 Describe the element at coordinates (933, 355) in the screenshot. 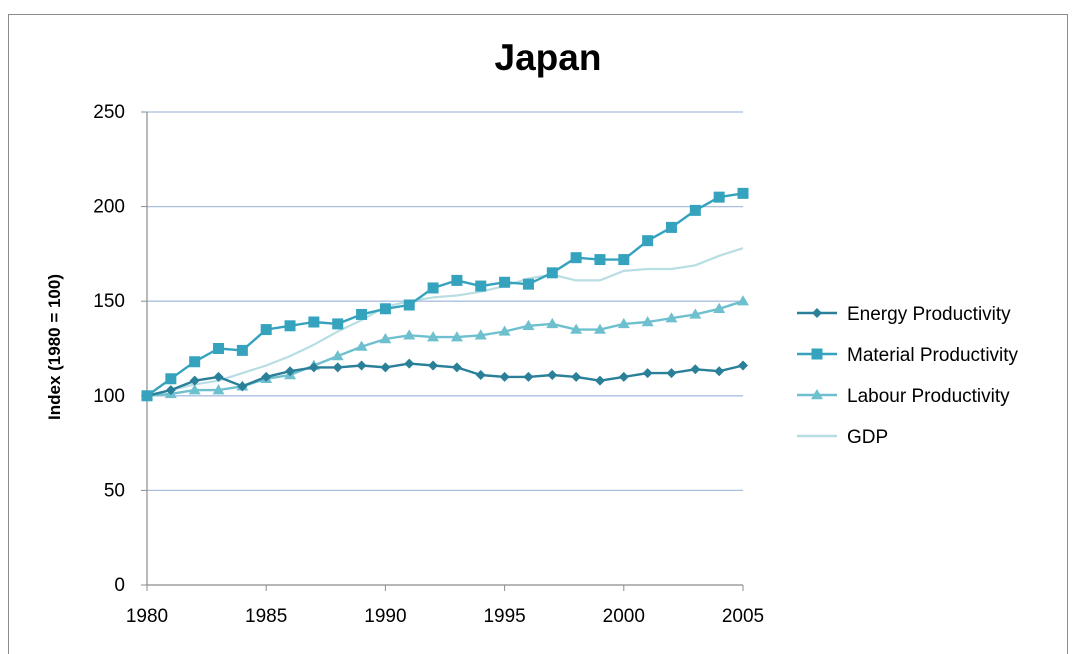

I see `legend-label: Material Productivity` at that location.